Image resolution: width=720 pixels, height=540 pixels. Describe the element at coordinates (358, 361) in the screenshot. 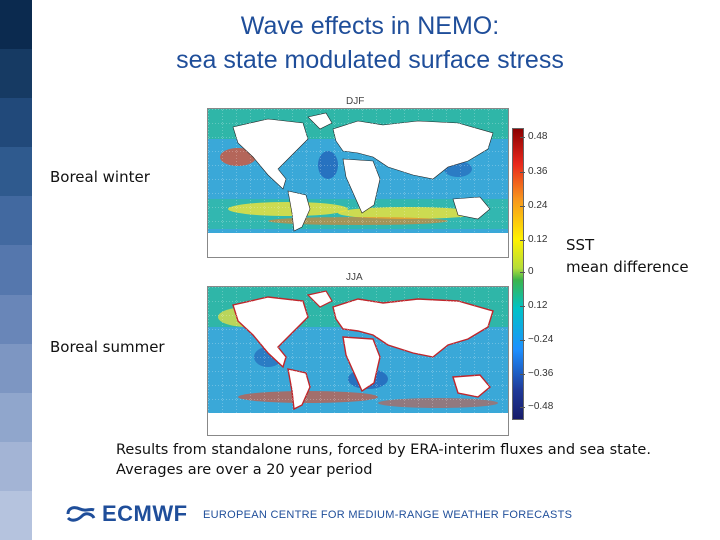

I see `sst-map-jja` at that location.